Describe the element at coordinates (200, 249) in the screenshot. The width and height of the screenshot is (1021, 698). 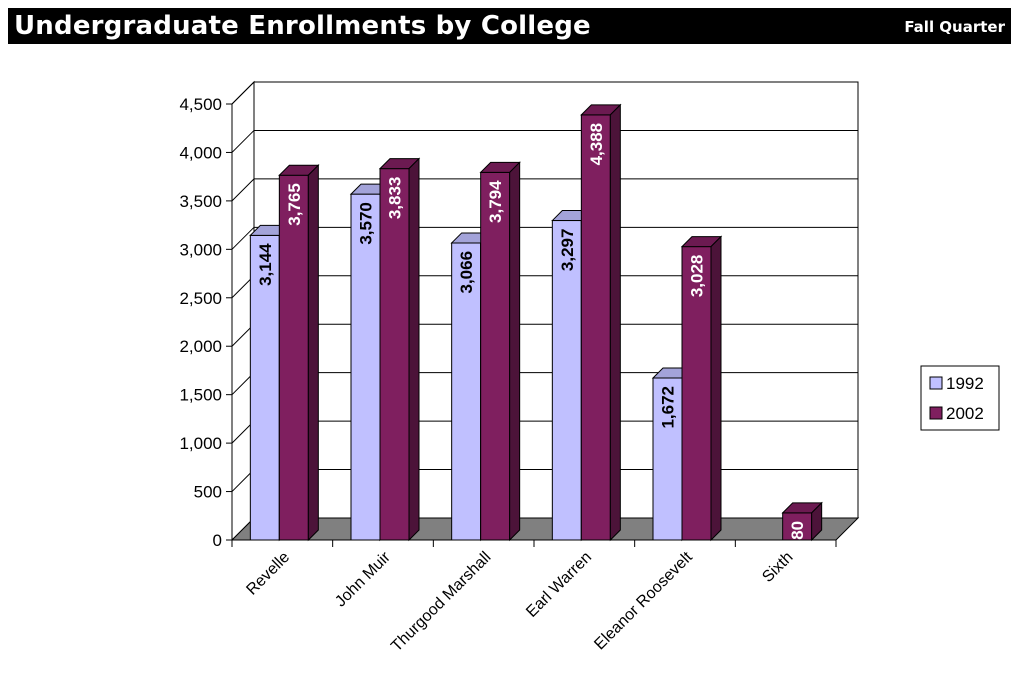
I see `y-tick-label: 3,000` at that location.